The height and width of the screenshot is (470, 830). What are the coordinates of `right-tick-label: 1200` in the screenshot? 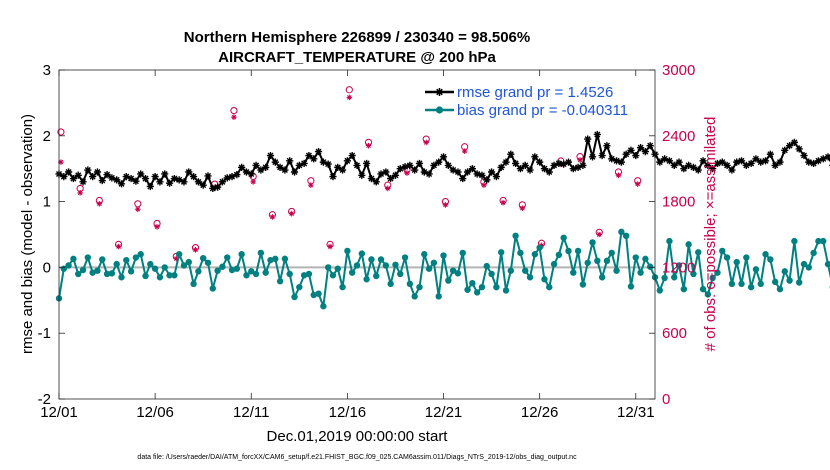 It's located at (678, 267).